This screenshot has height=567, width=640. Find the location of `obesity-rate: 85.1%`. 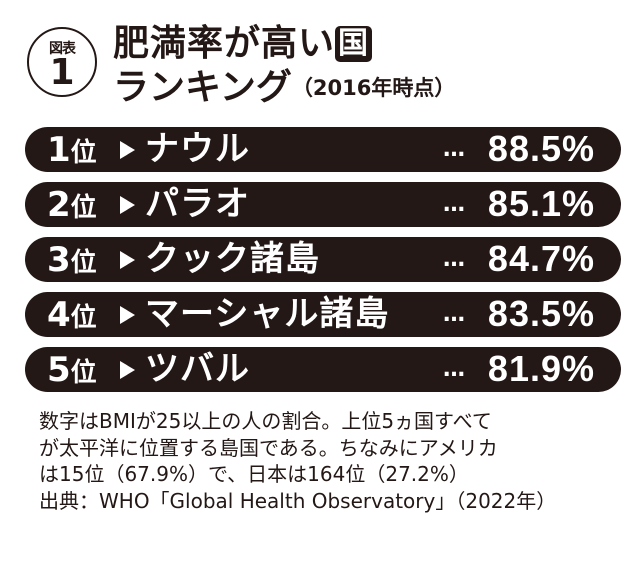

obesity-rate: 85.1% is located at coordinates (541, 203).